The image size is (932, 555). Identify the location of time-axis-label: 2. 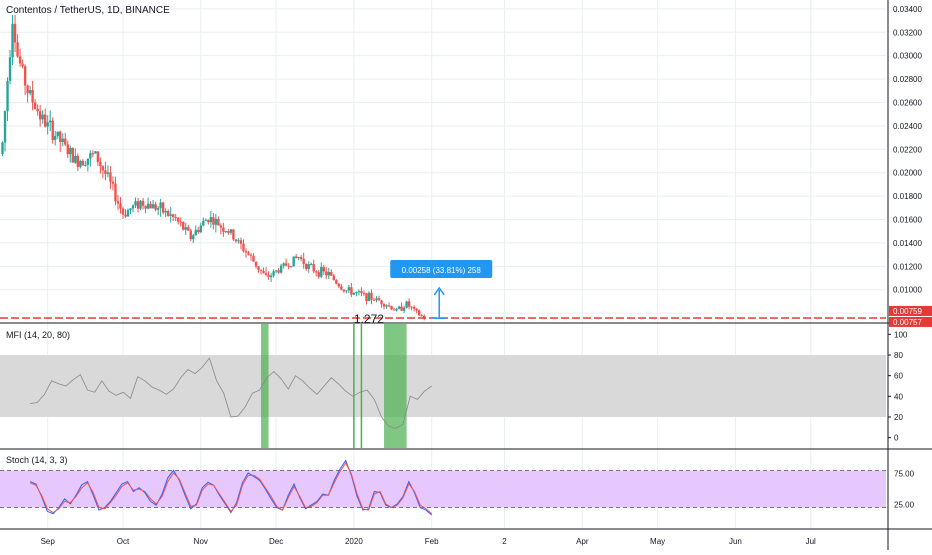
(504, 541).